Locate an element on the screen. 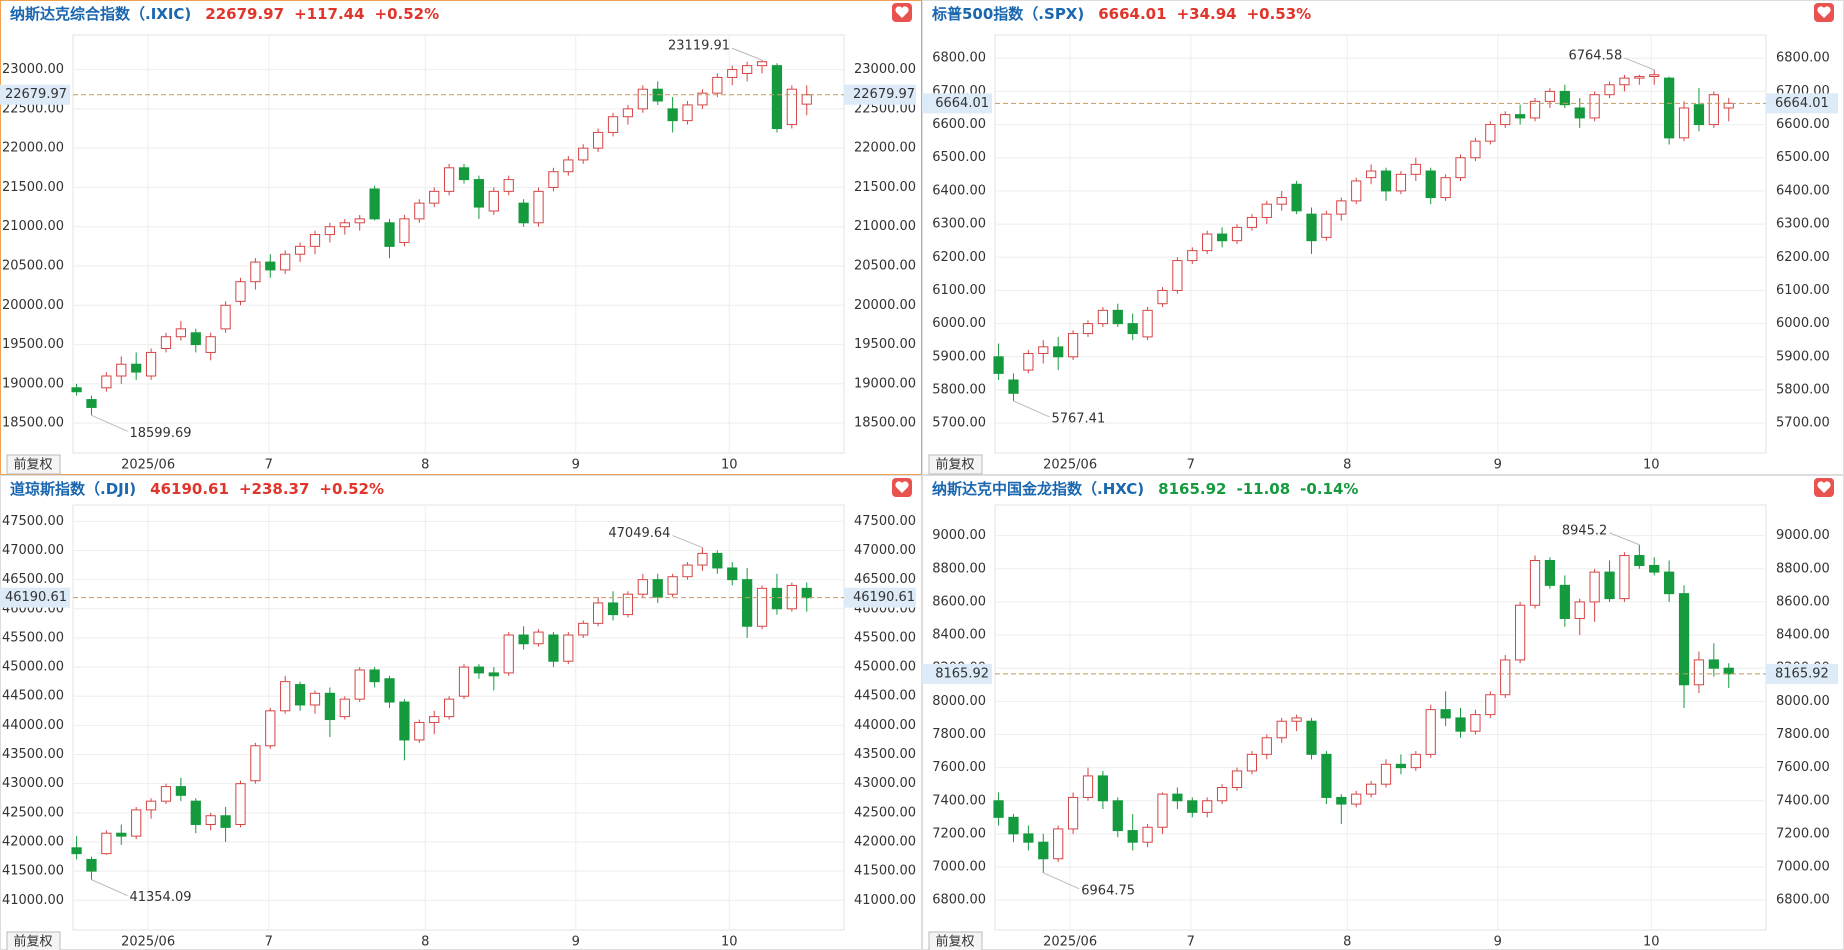 Image resolution: width=1844 pixels, height=950 pixels. x-tick-label: 8 is located at coordinates (425, 942).